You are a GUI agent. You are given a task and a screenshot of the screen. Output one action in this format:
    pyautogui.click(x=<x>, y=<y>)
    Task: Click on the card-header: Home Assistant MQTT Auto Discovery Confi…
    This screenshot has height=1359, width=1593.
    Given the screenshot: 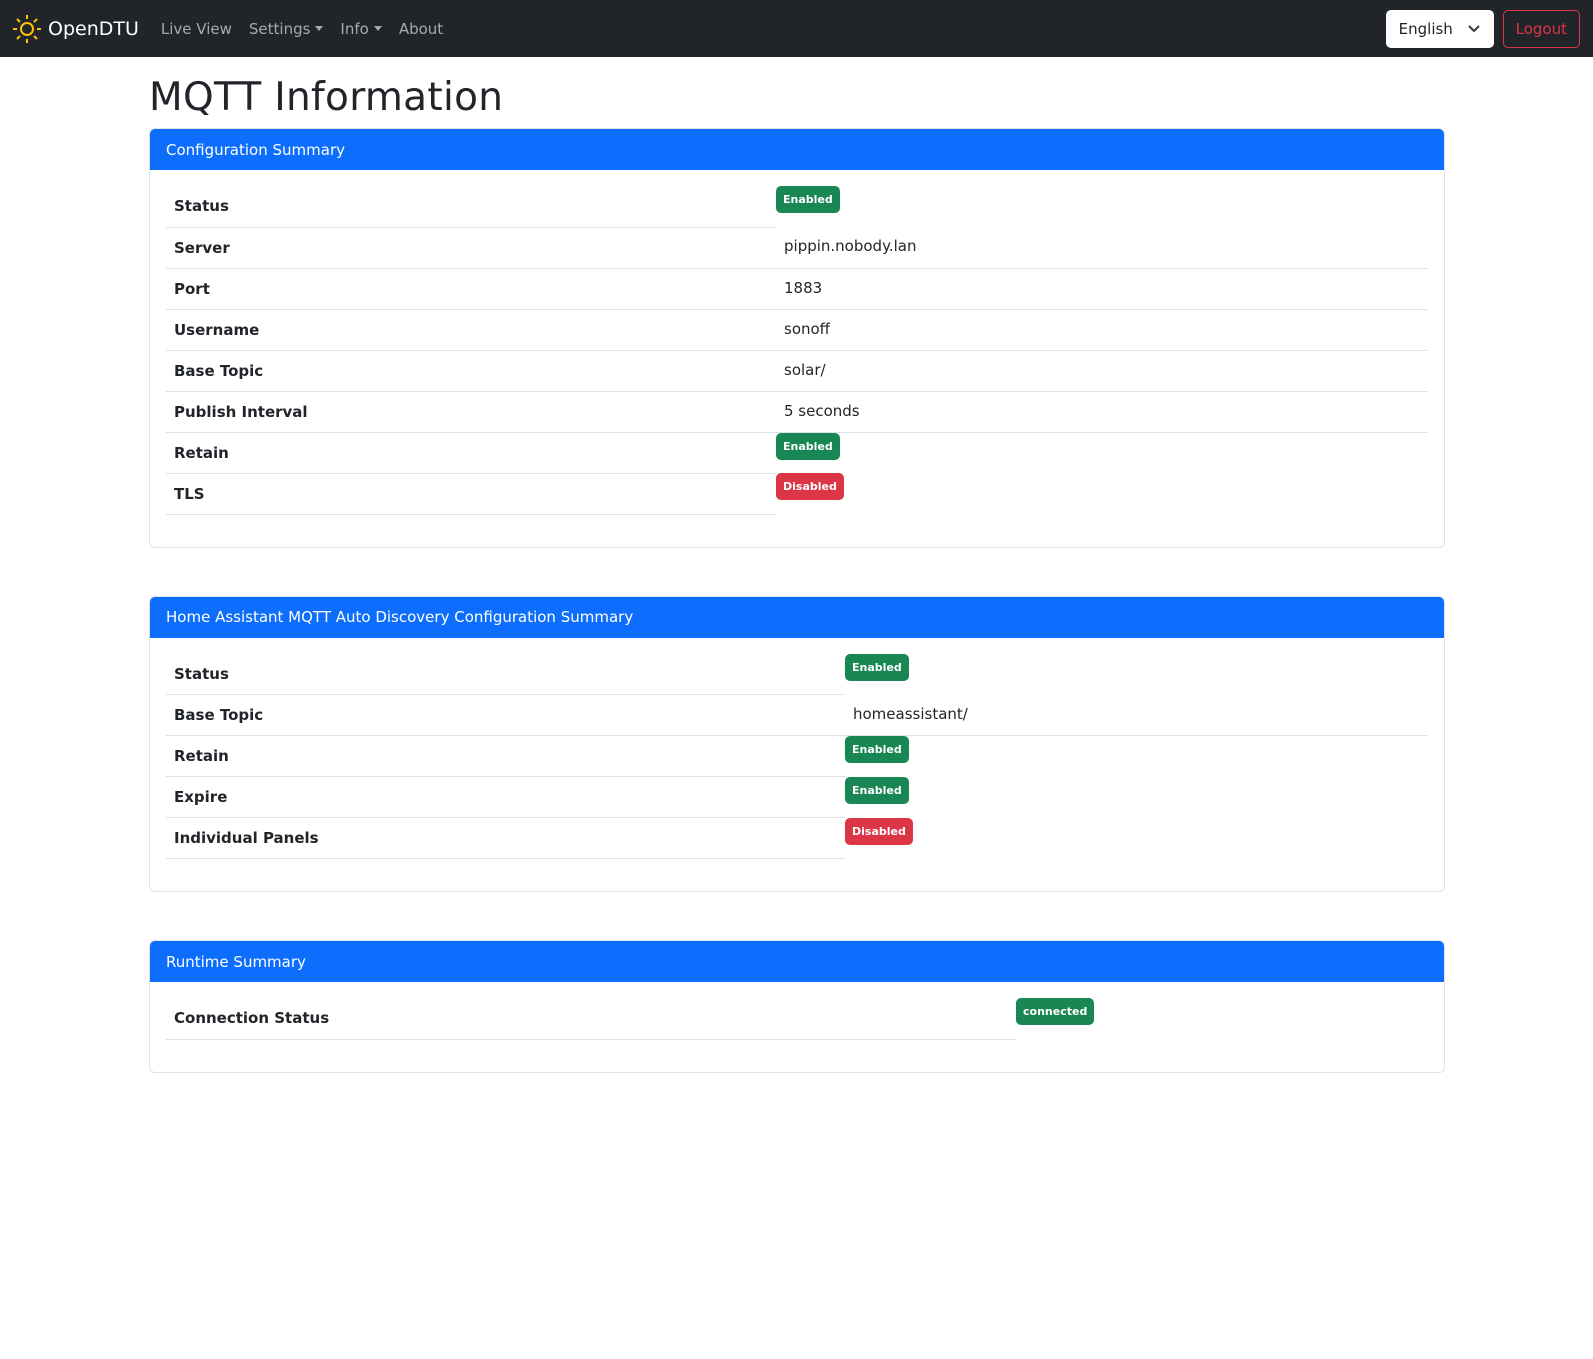 What is the action you would take?
    pyautogui.click(x=797, y=617)
    